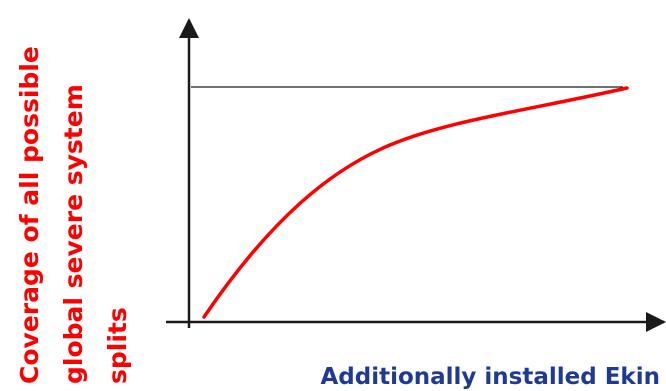 This screenshot has width=666, height=391. What do you see at coordinates (29, 215) in the screenshot?
I see `y-label-line-1: Coverage of all possible` at bounding box center [29, 215].